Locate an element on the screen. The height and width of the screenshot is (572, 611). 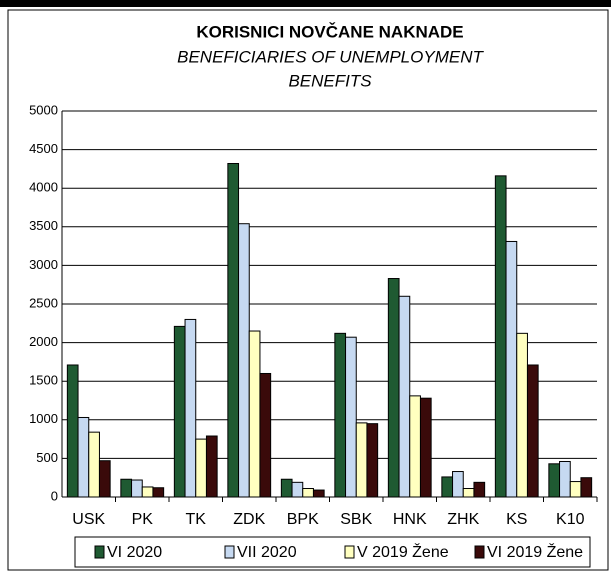
x-tick-label: K10 is located at coordinates (570, 519).